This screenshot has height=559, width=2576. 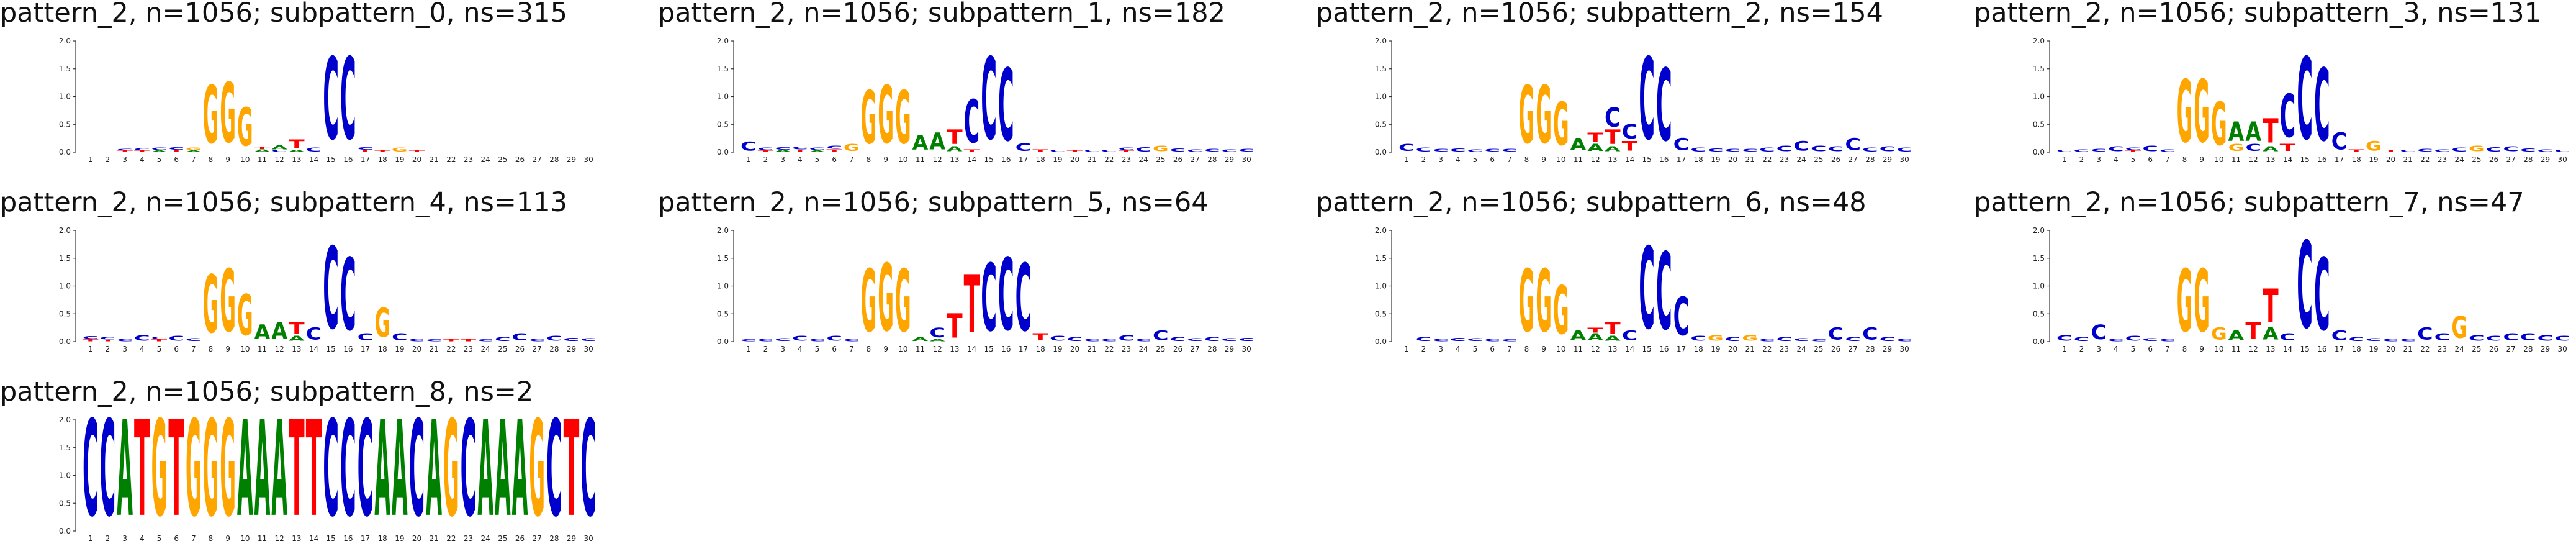 I want to click on x-tick-label: 27, so click(x=537, y=349).